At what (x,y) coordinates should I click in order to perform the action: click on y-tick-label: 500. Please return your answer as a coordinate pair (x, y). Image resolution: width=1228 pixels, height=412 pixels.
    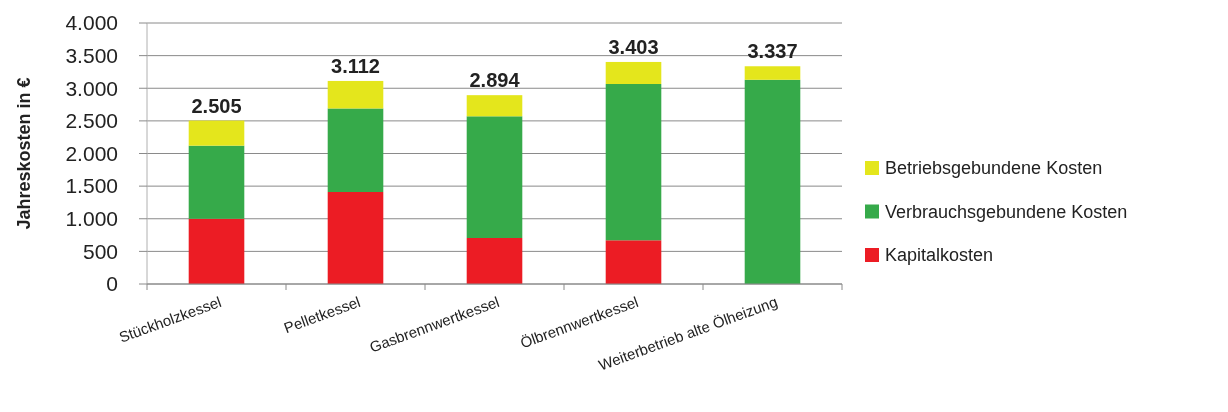
    Looking at the image, I should click on (100, 251).